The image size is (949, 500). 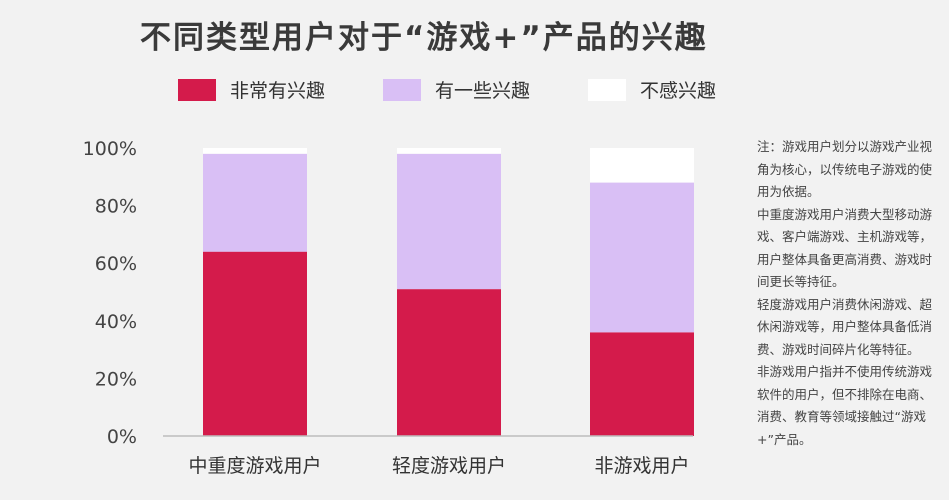 What do you see at coordinates (278, 91) in the screenshot?
I see `legend-label-very-interested: 非常有兴趣` at bounding box center [278, 91].